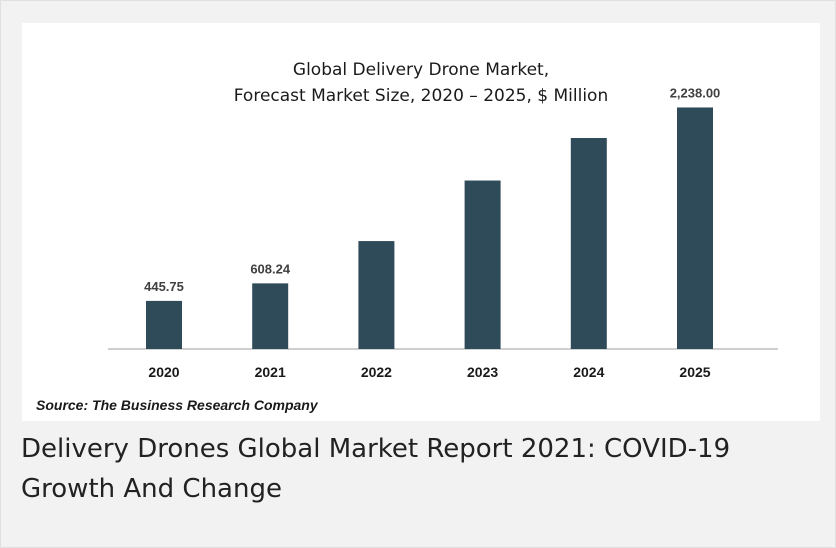 The height and width of the screenshot is (548, 836). I want to click on x-tick-label: 2025, so click(694, 372).